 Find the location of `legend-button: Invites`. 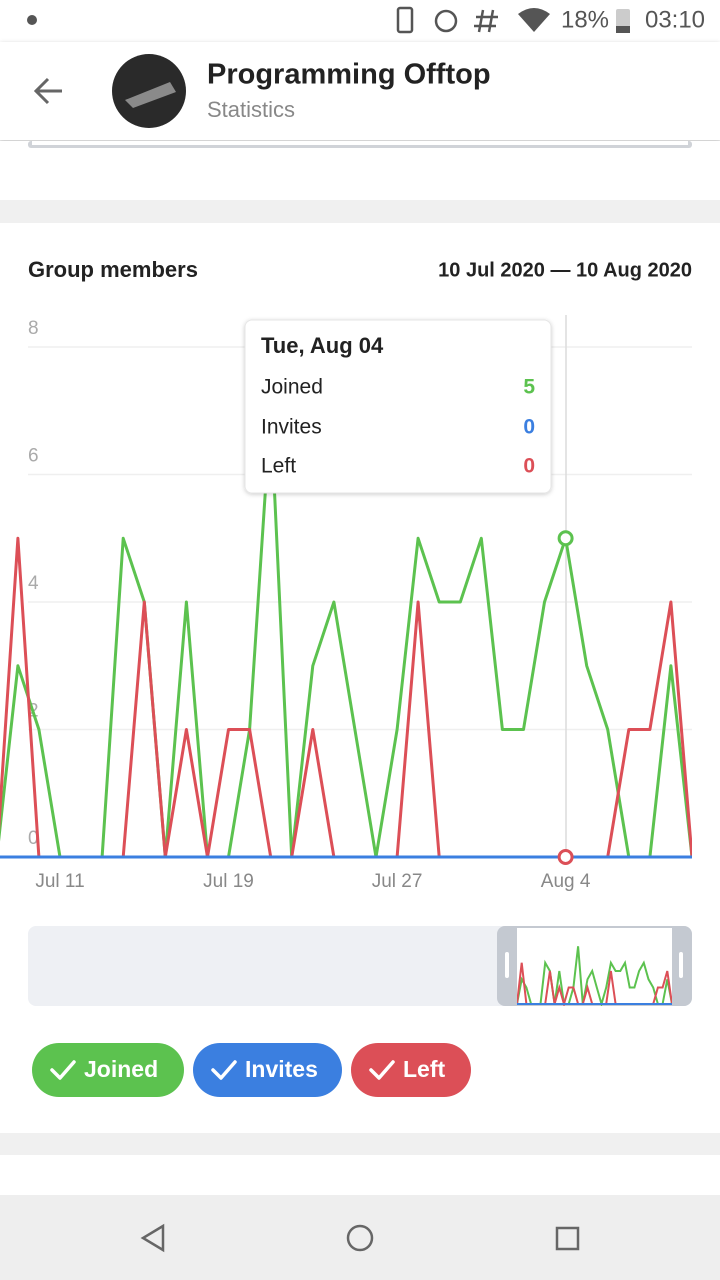

legend-button: Invites is located at coordinates (267, 1070).